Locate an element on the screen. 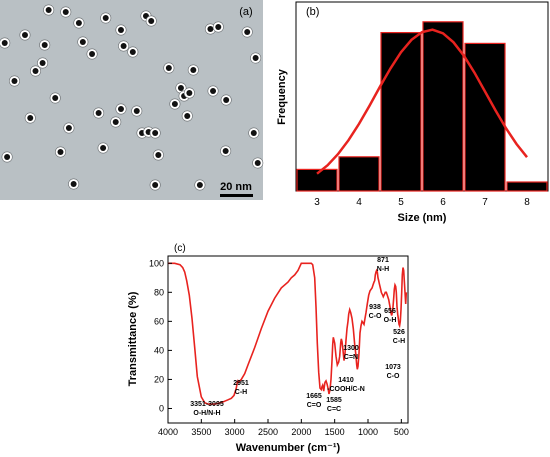 This screenshot has width=550, height=457. ftir-peak-annotation-line: N-H is located at coordinates (383, 269).